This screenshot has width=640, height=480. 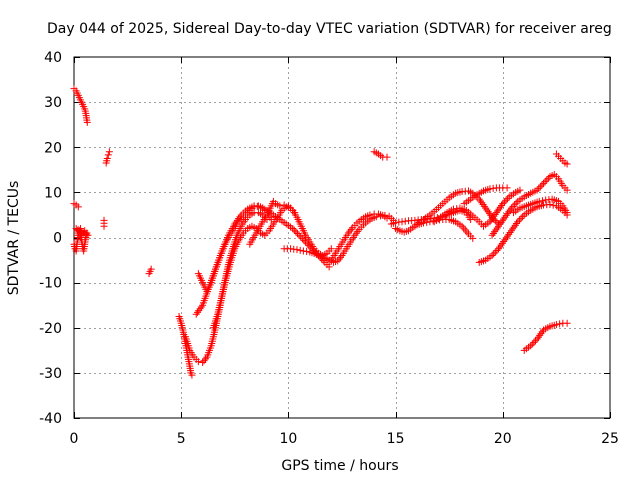 I want to click on y-tick-label: 10, so click(x=53, y=193).